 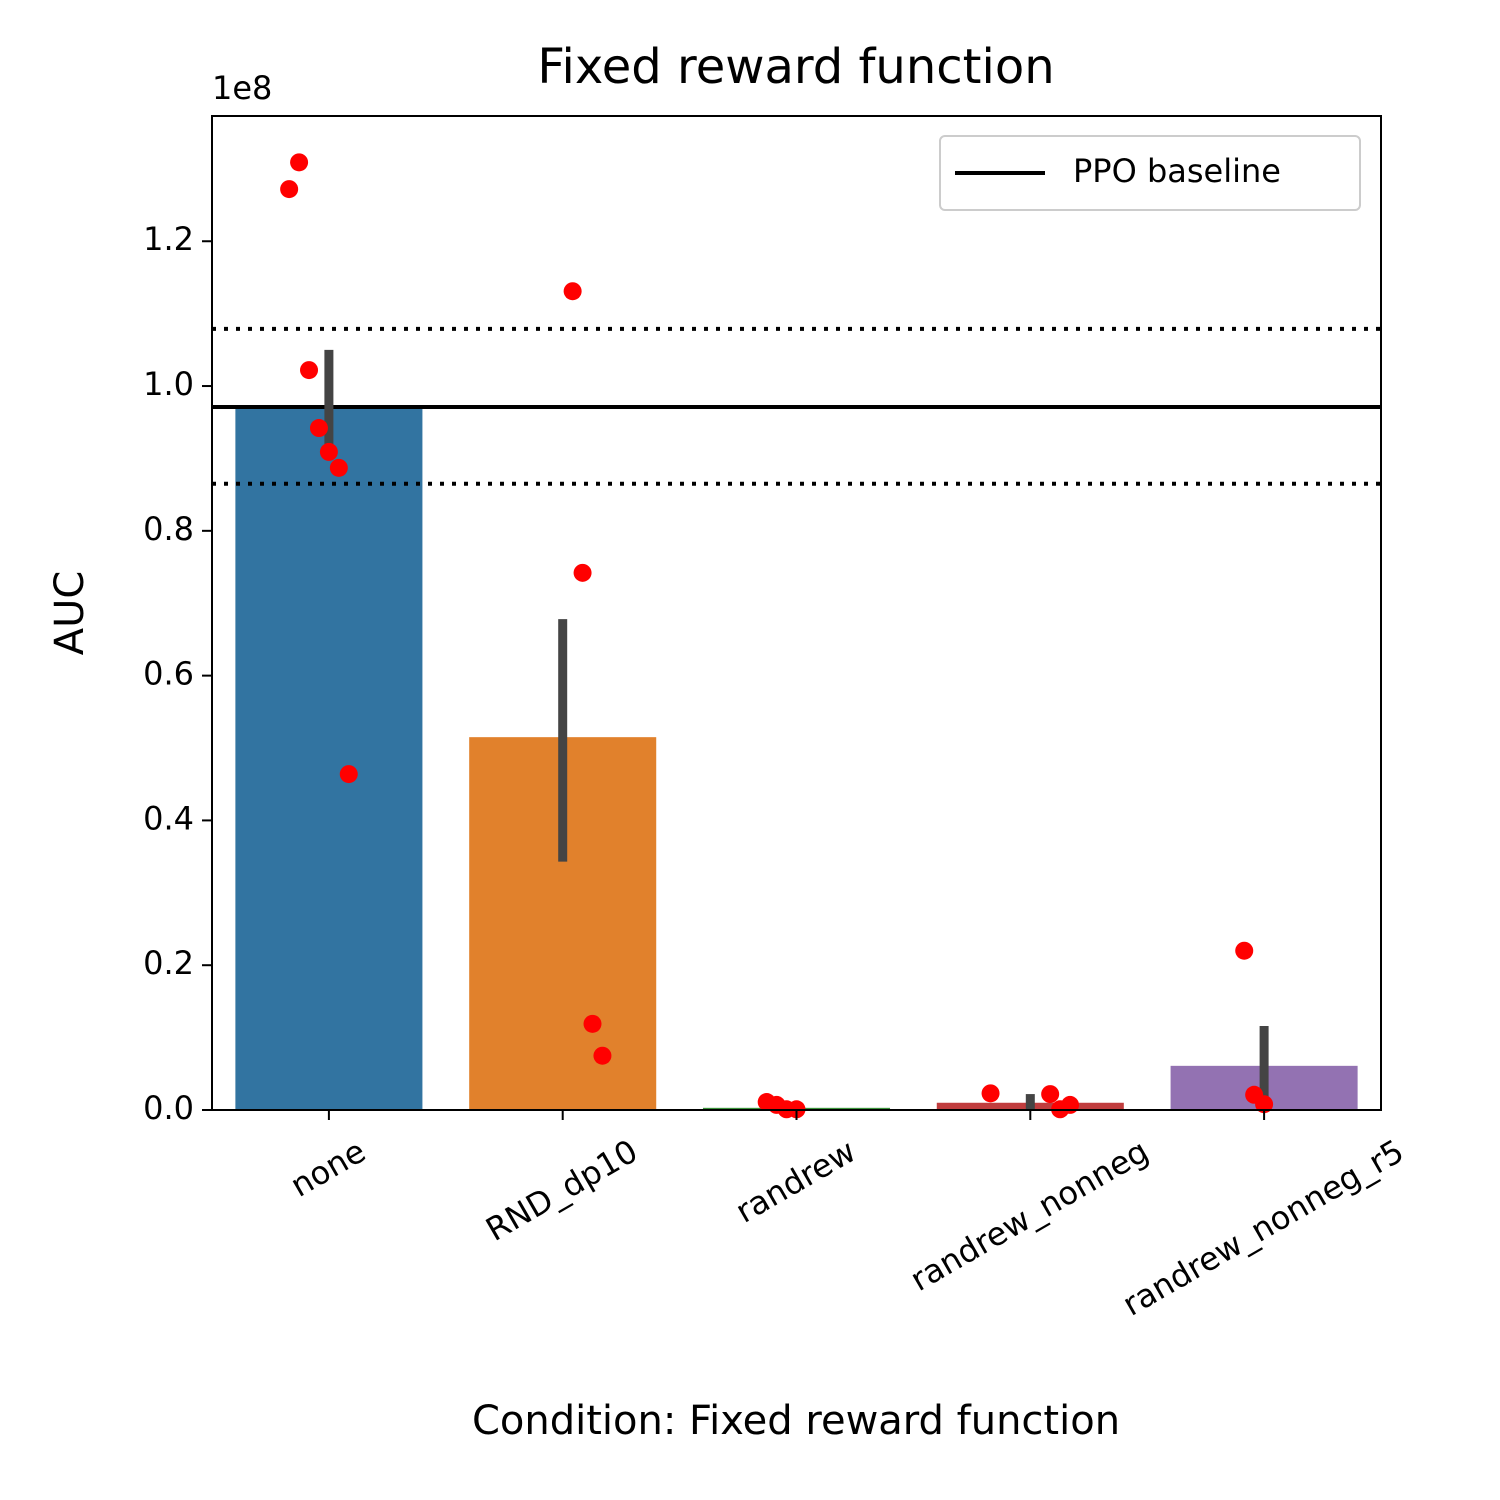 What do you see at coordinates (242, 88) in the screenshot?
I see `y-offset-label: 1e8` at bounding box center [242, 88].